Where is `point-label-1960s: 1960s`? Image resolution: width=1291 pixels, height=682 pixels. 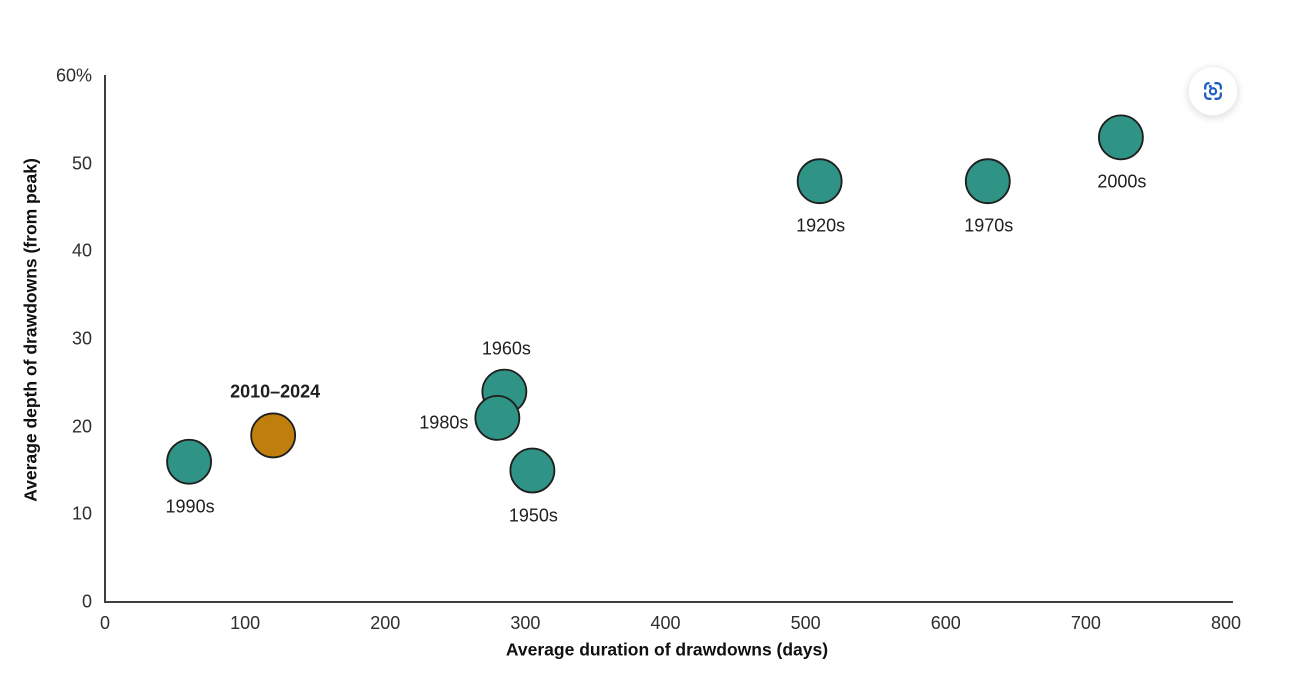
point-label-1960s: 1960s is located at coordinates (506, 348).